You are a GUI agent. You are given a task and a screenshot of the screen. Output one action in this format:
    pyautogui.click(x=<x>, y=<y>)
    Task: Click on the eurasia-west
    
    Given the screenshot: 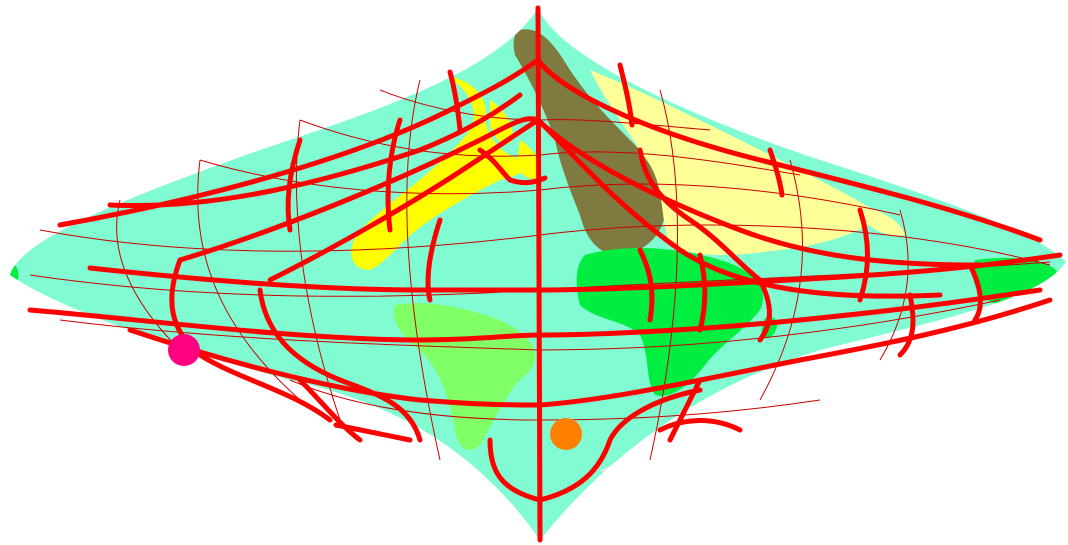 What is the action you would take?
    pyautogui.click(x=590, y=142)
    